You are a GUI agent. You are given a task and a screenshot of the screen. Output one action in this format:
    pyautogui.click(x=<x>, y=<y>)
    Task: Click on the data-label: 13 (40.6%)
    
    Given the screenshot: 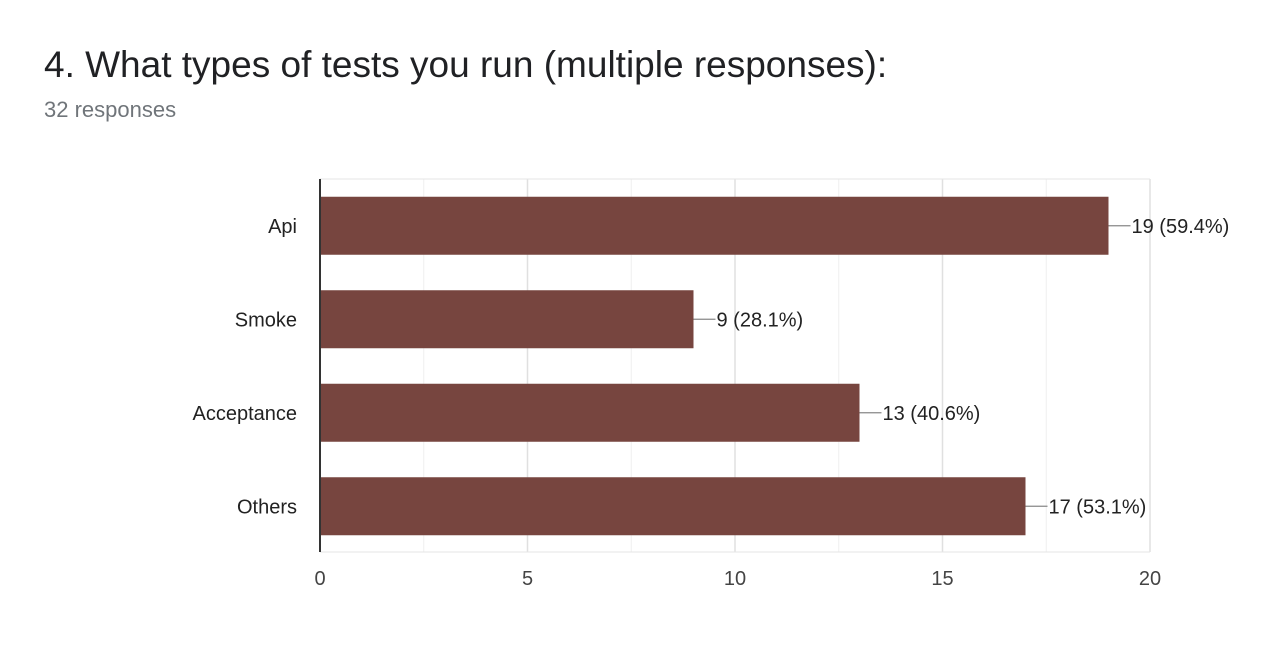 What is the action you would take?
    pyautogui.click(x=932, y=414)
    